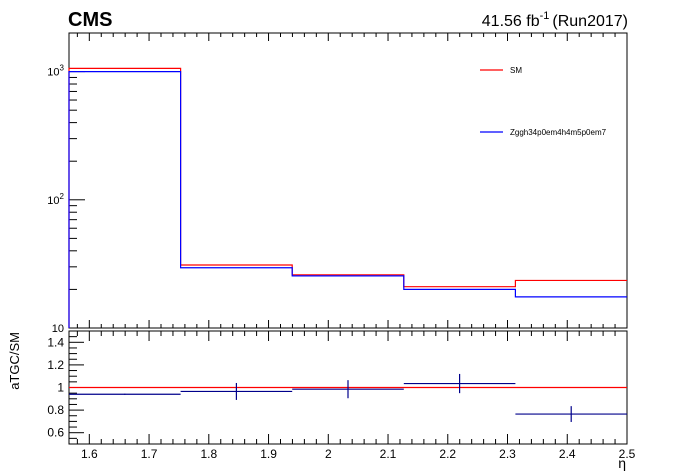 This screenshot has height=472, width=696. I want to click on legend-label: Zggh34p0em4h4m5p0em7, so click(558, 132).